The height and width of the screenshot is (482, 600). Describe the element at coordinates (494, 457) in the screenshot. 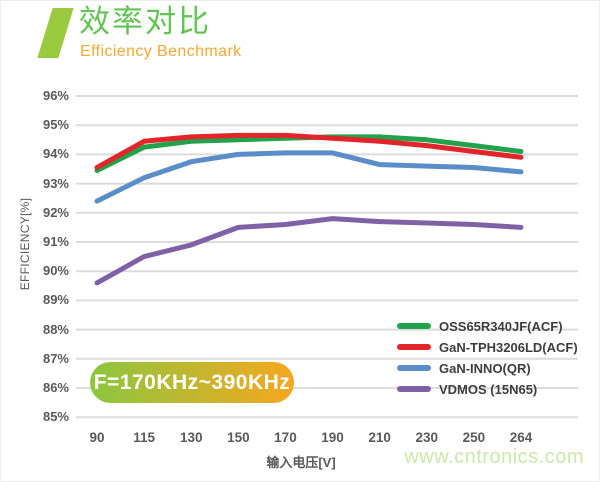

I see `watermark: www.cntronics.com` at that location.